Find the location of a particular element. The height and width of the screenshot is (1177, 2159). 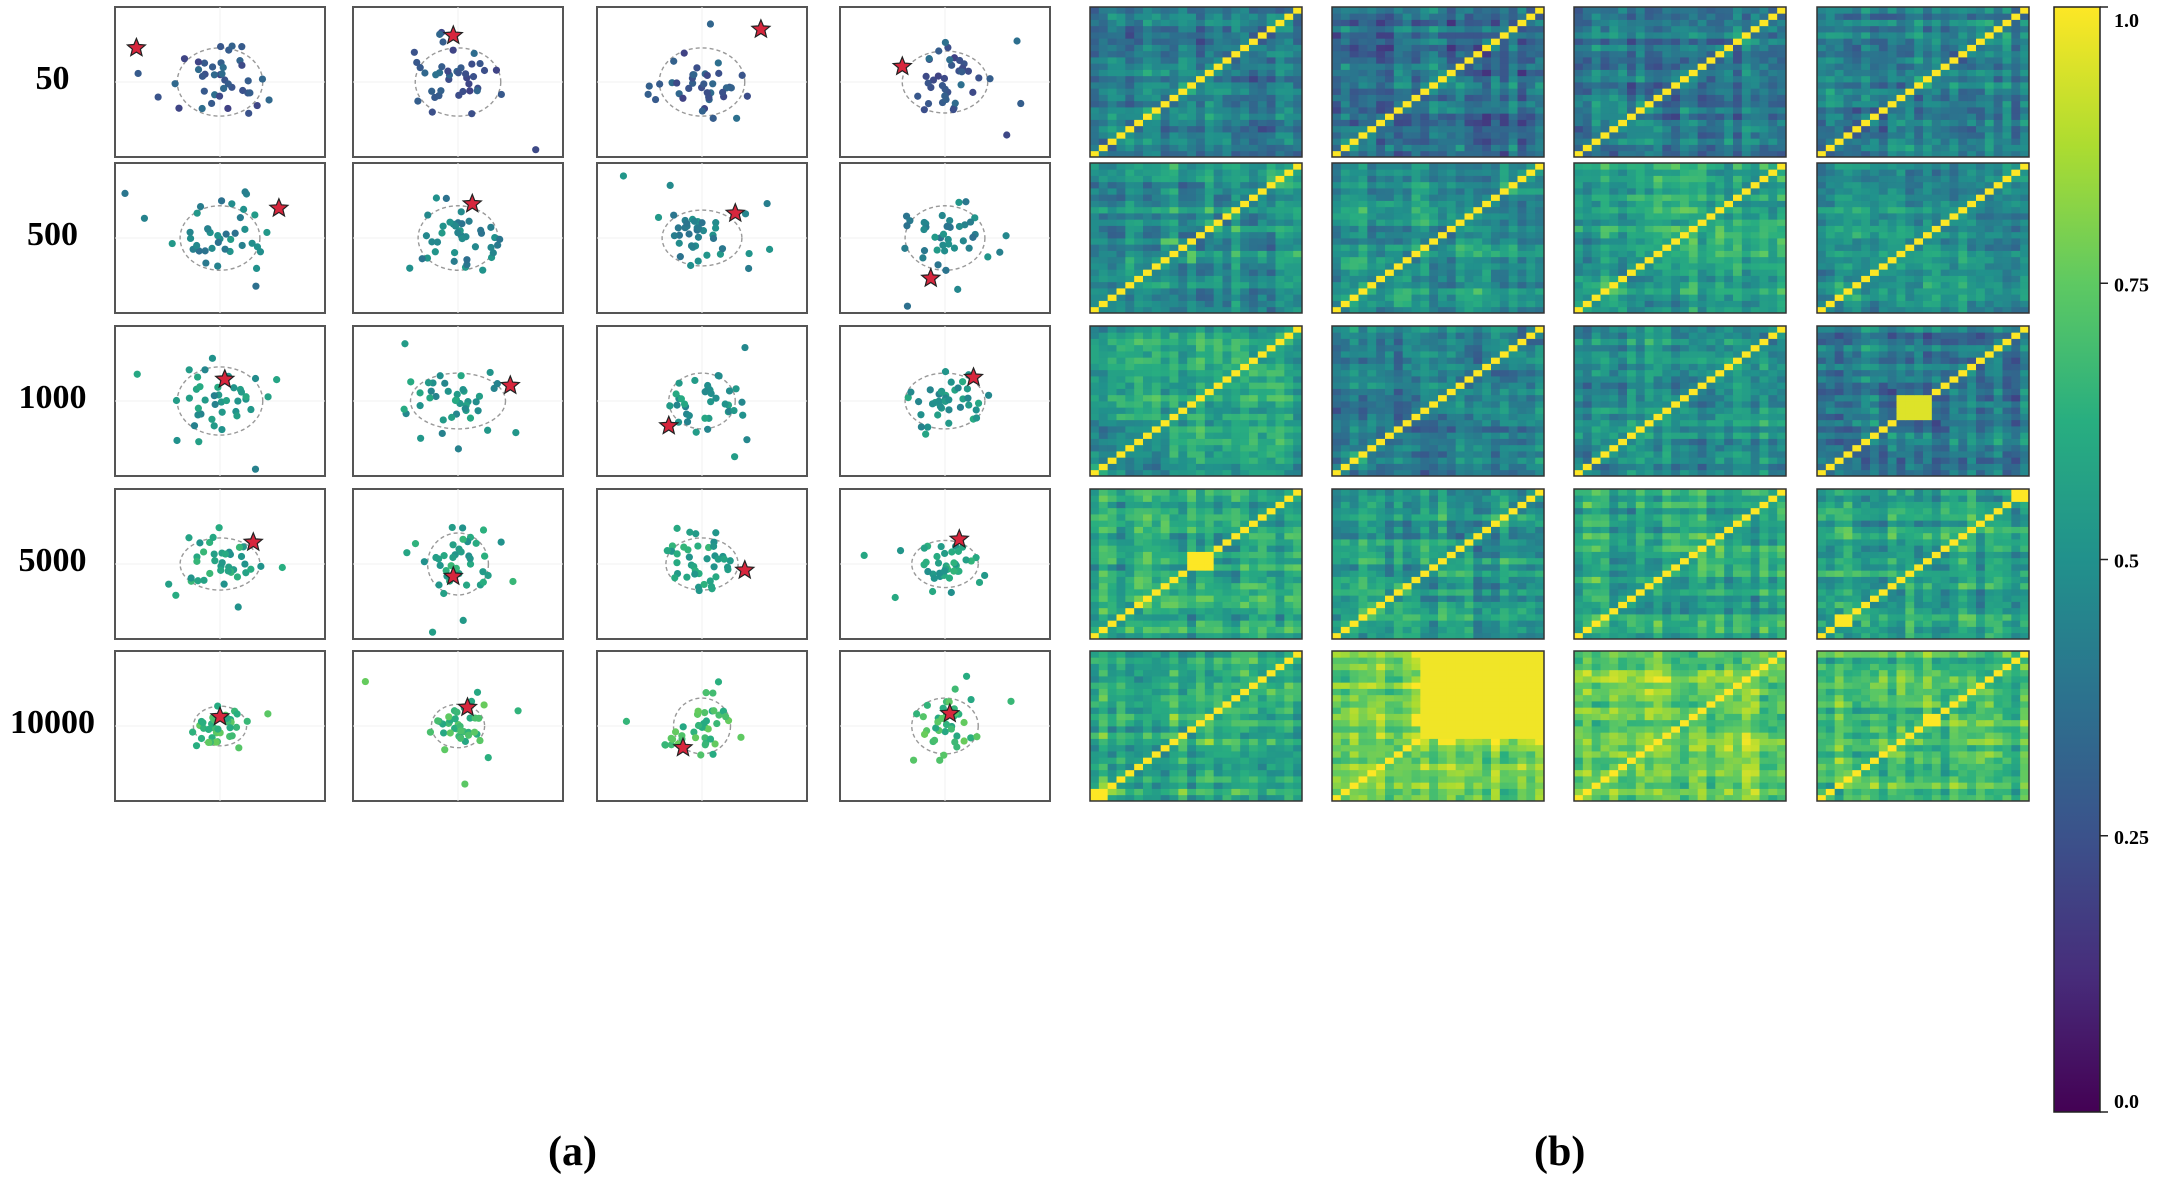

scatter-subplot-r4-c1 is located at coordinates (458, 726).